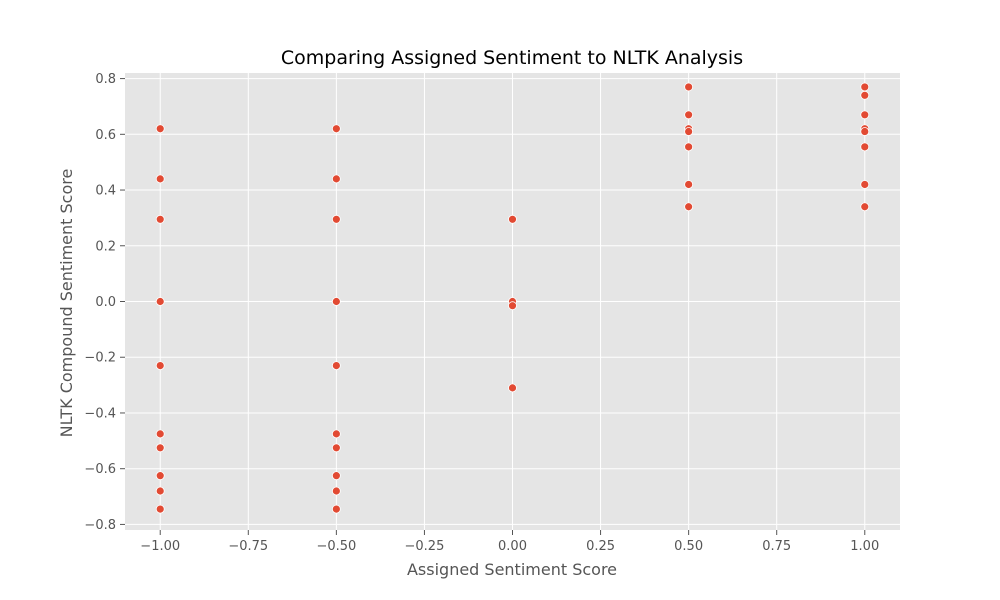 The width and height of the screenshot is (1000, 600). Describe the element at coordinates (776, 546) in the screenshot. I see `x-tick-label: 0.75` at that location.